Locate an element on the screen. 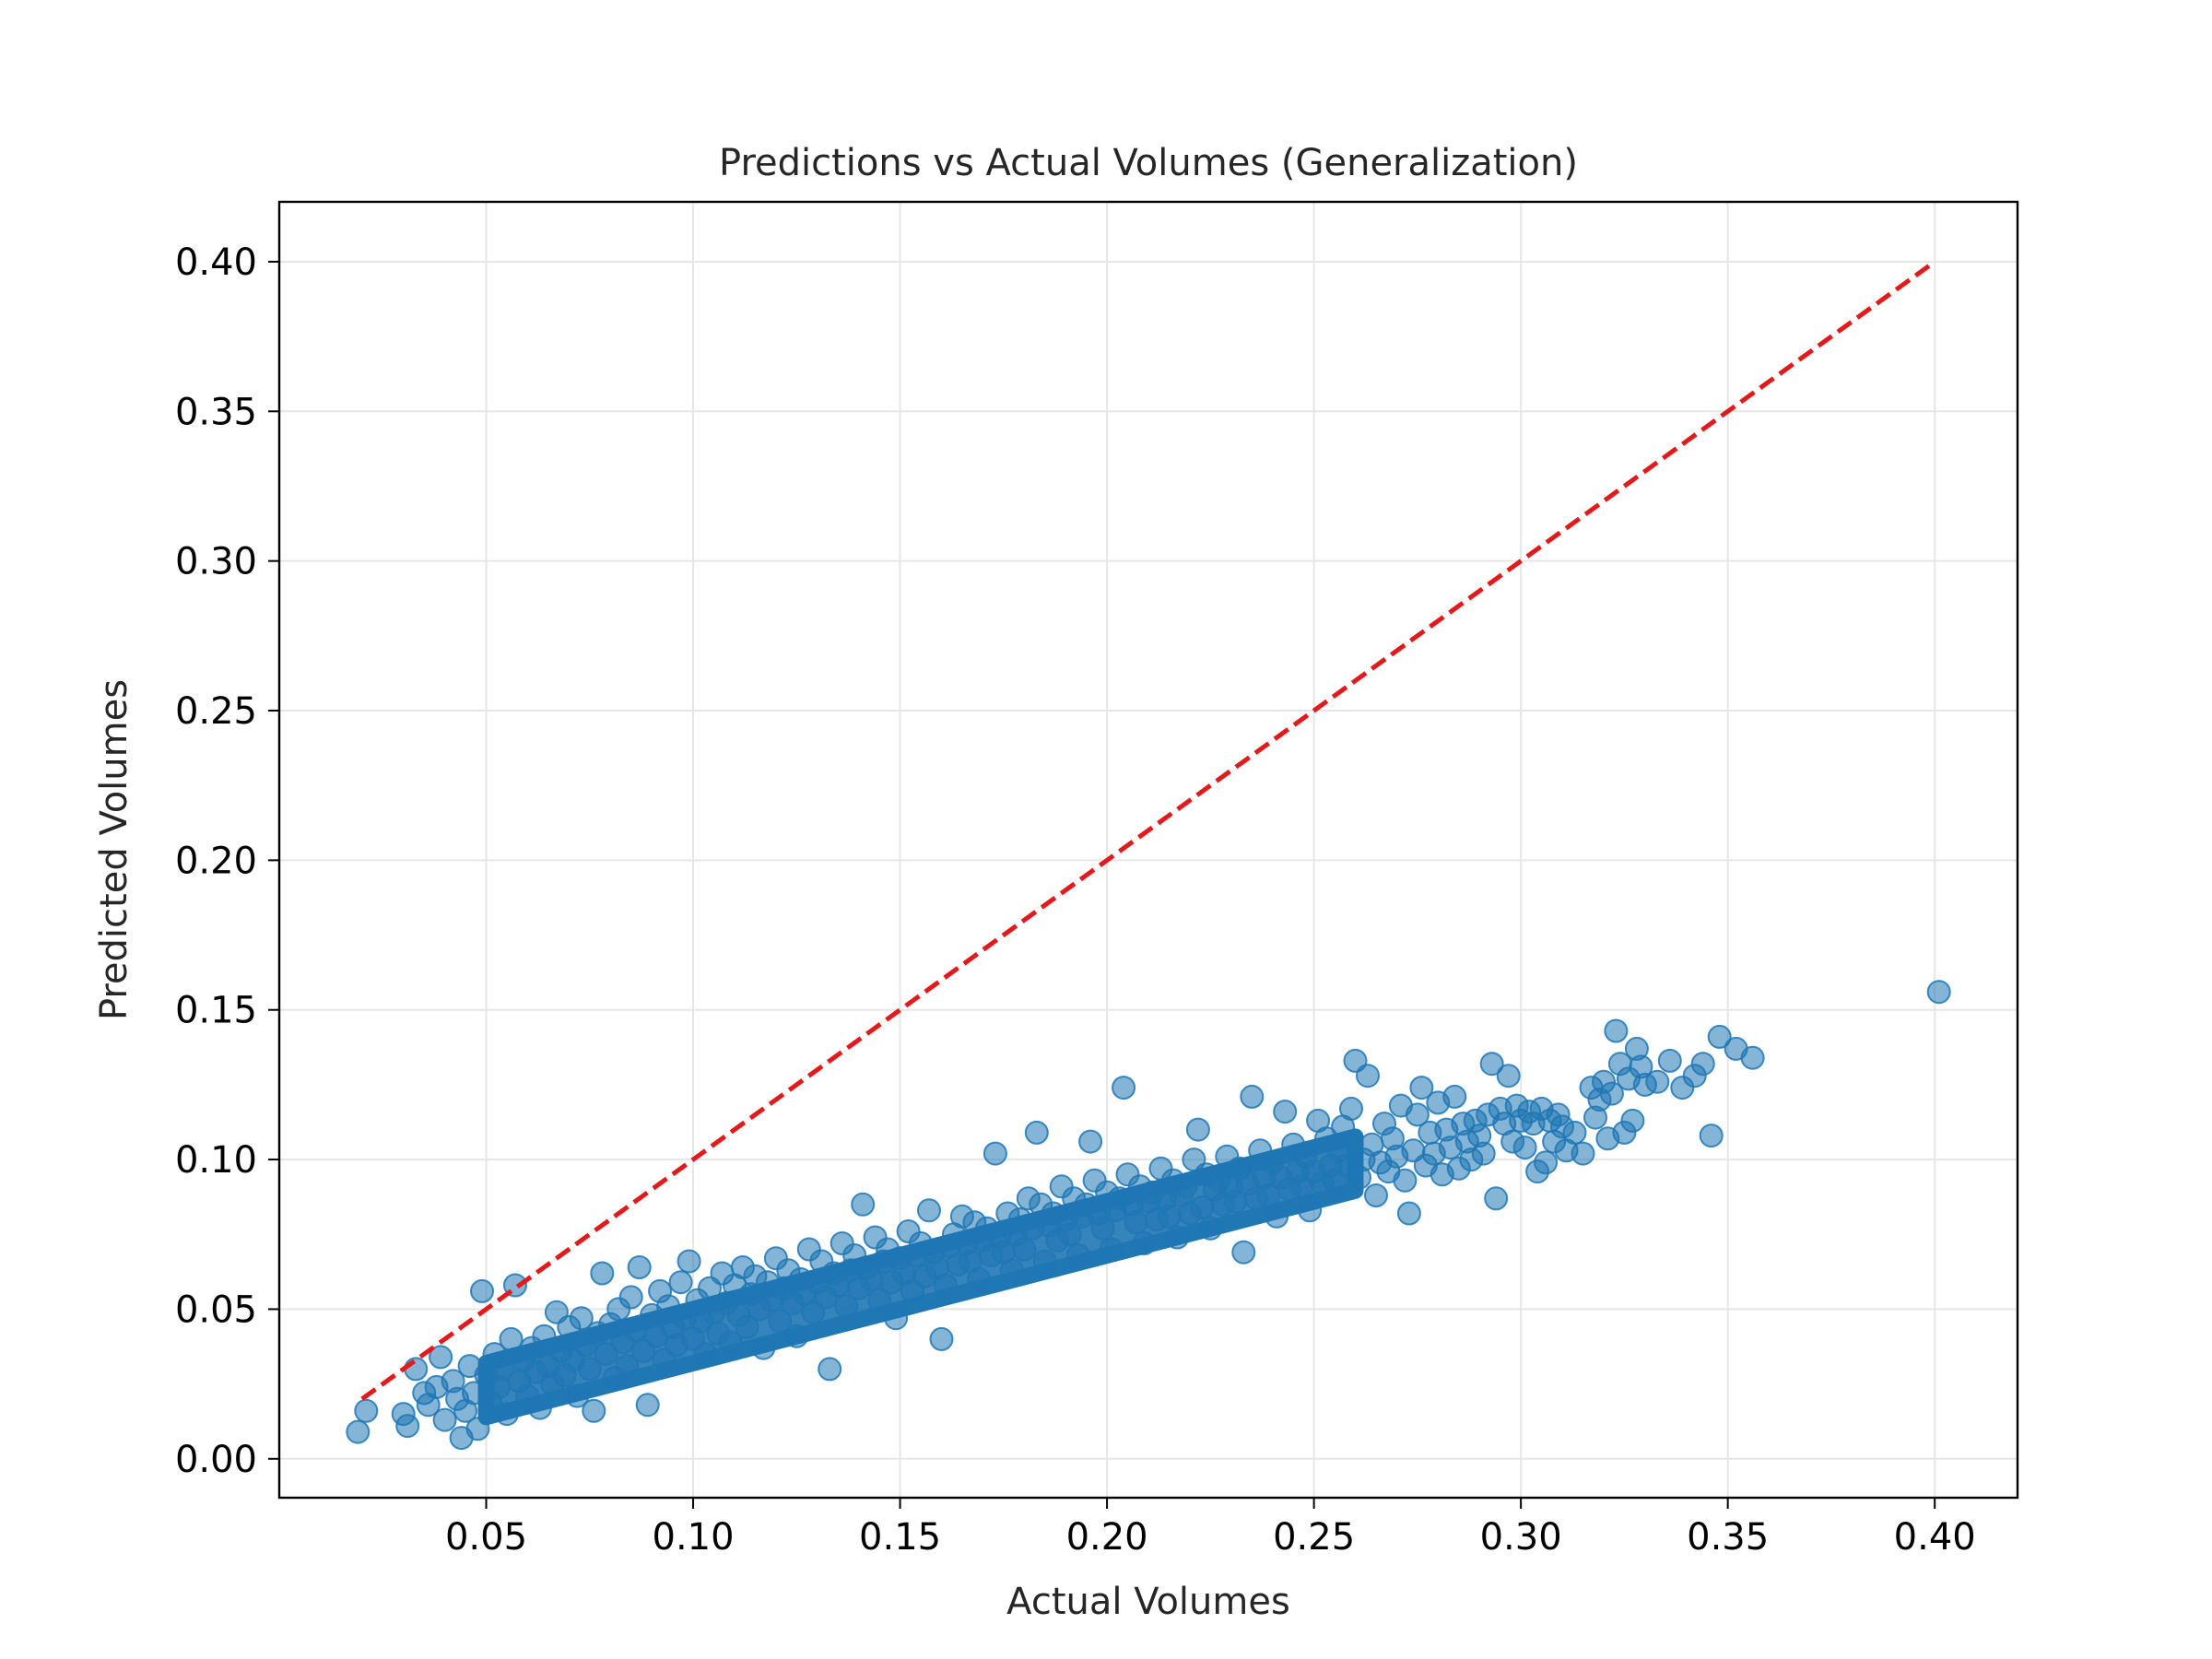 The width and height of the screenshot is (2212, 1659). y-tick-label: 0.10 is located at coordinates (216, 1160).